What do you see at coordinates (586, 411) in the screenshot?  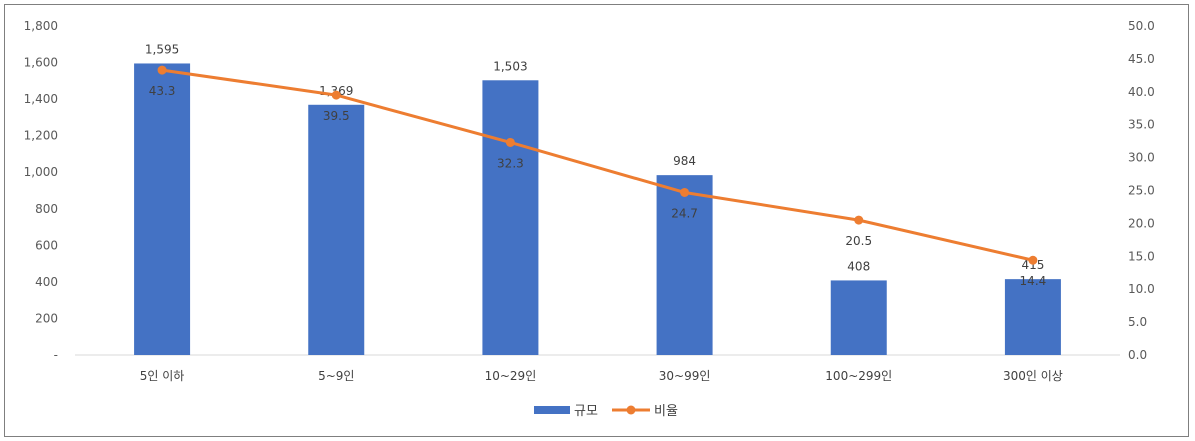 I see `legend-label: 규모` at bounding box center [586, 411].